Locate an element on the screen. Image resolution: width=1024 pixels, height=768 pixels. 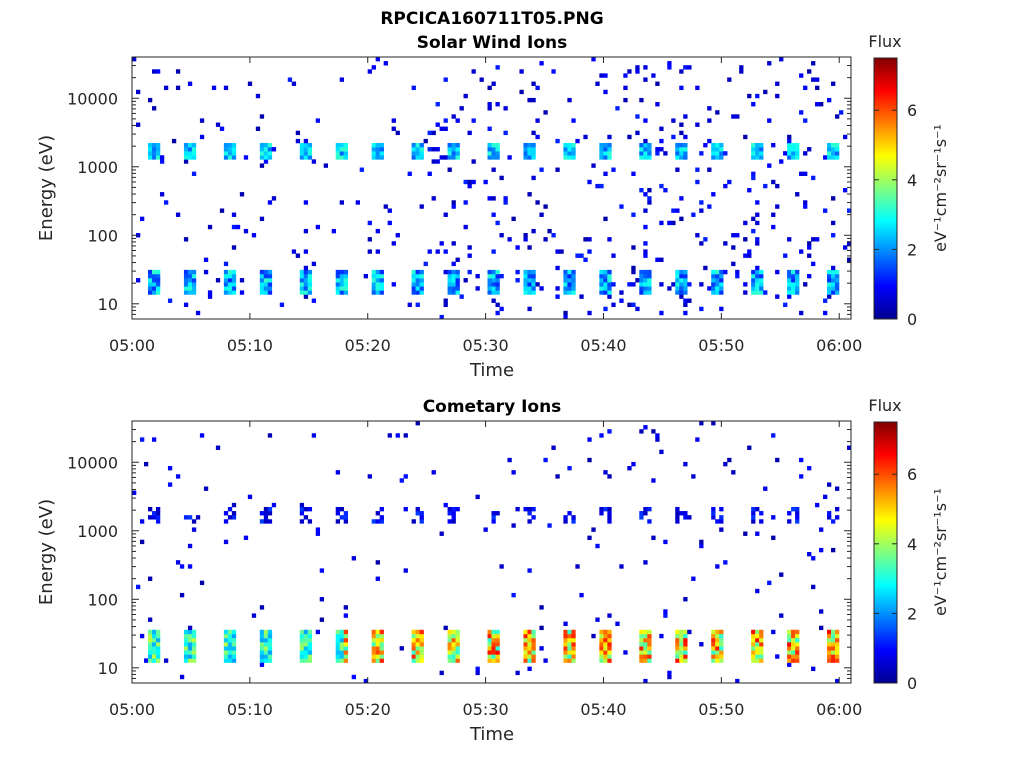
cometary-x-axis-label: Time is located at coordinates (491, 734).